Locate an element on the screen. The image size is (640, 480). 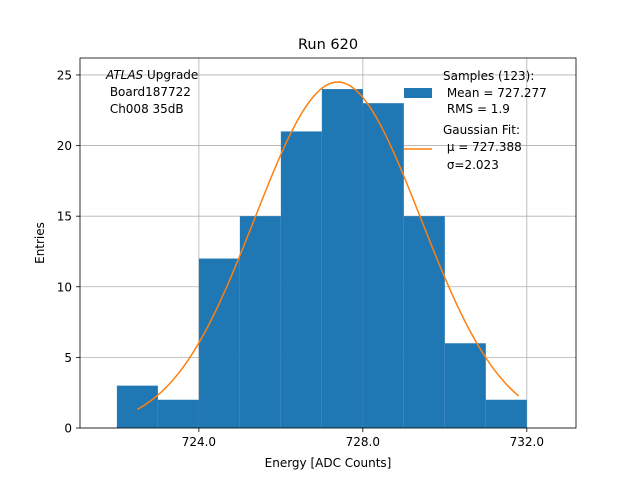
y-tick-label: 15 is located at coordinates (64, 217).